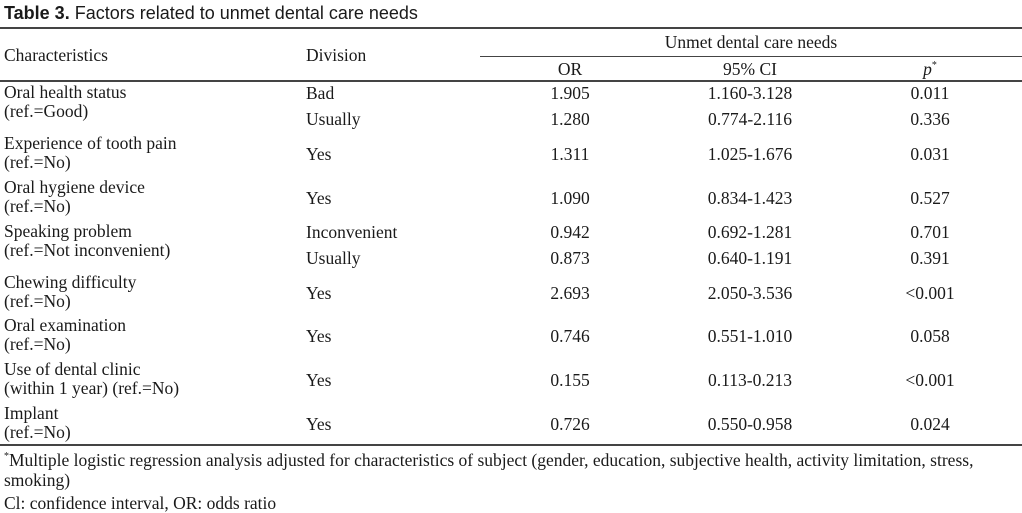 The width and height of the screenshot is (1022, 513). What do you see at coordinates (751, 42) in the screenshot?
I see `header-group: Unmet dental care needs` at bounding box center [751, 42].